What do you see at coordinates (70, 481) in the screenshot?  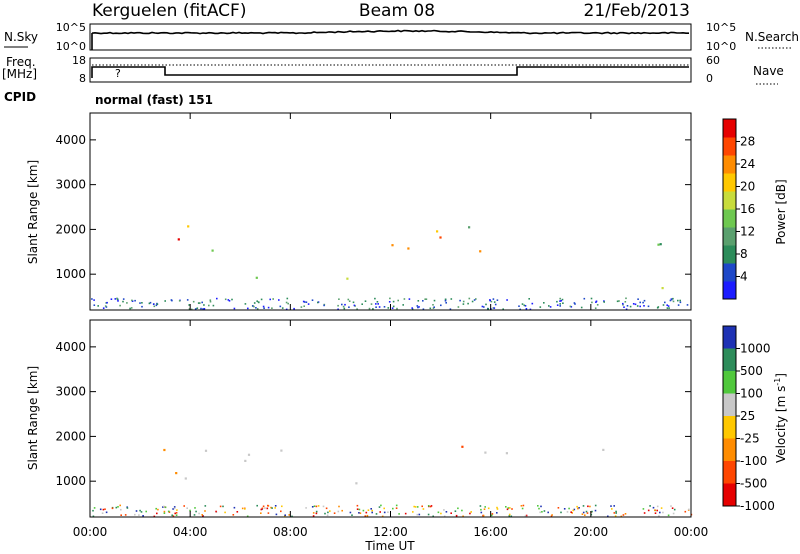 I see `y-tick-label: 1000` at bounding box center [70, 481].